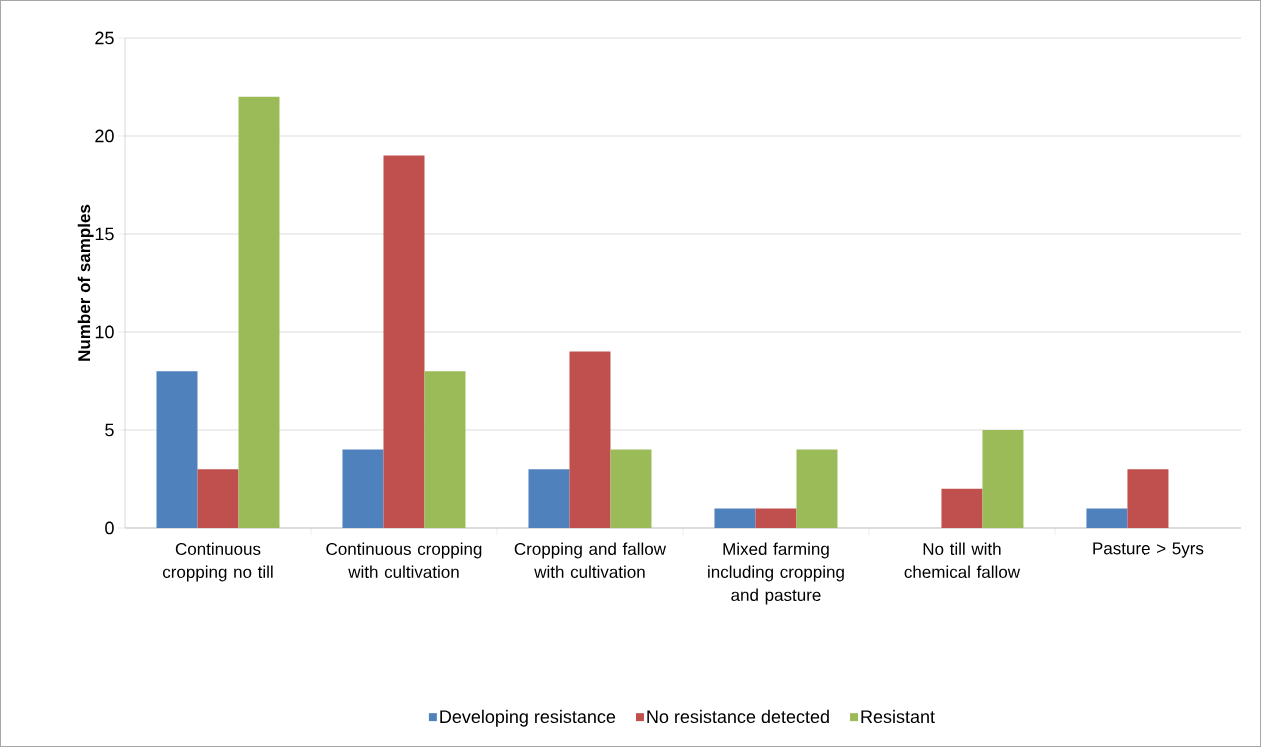 The height and width of the screenshot is (747, 1261). Describe the element at coordinates (898, 716) in the screenshot. I see `legend-label: Resistant` at that location.